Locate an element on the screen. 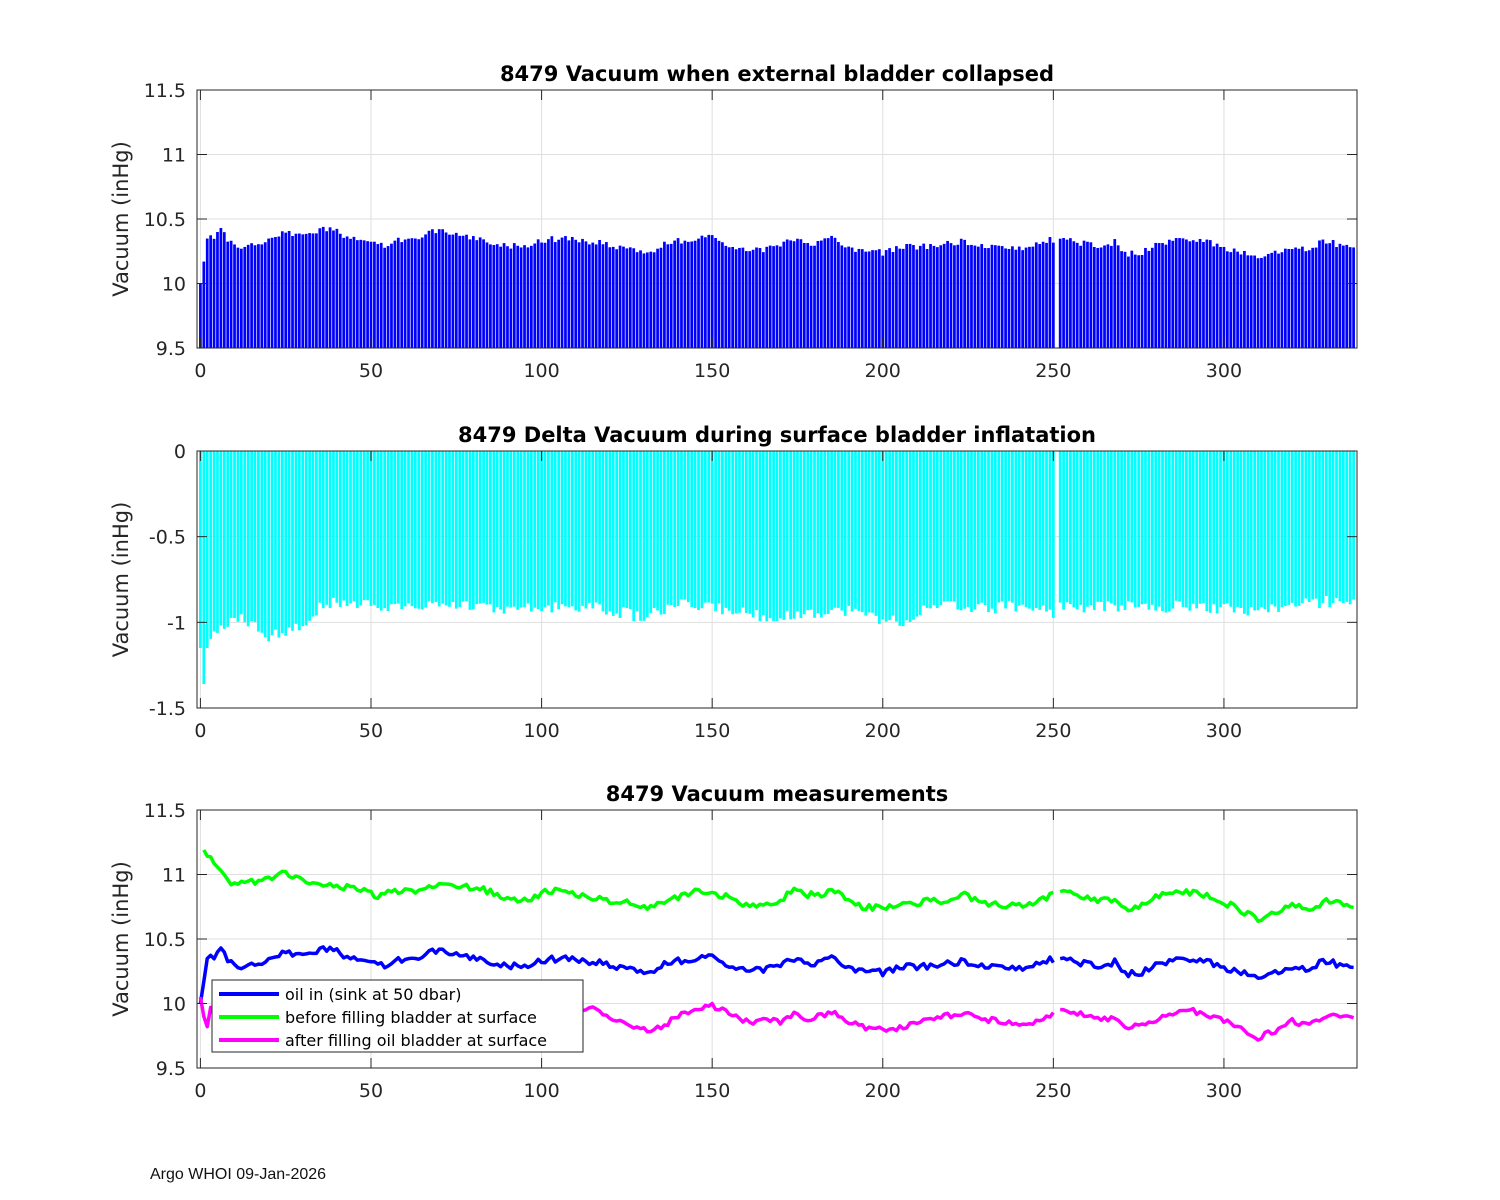  x-tick-label: 250 is located at coordinates (1053, 731).